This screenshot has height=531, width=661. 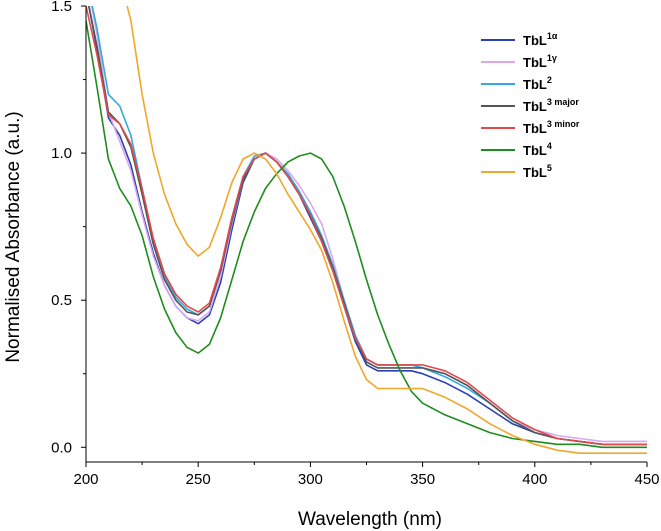 What do you see at coordinates (537, 171) in the screenshot?
I see `legend-label-7: TbL5` at bounding box center [537, 171].